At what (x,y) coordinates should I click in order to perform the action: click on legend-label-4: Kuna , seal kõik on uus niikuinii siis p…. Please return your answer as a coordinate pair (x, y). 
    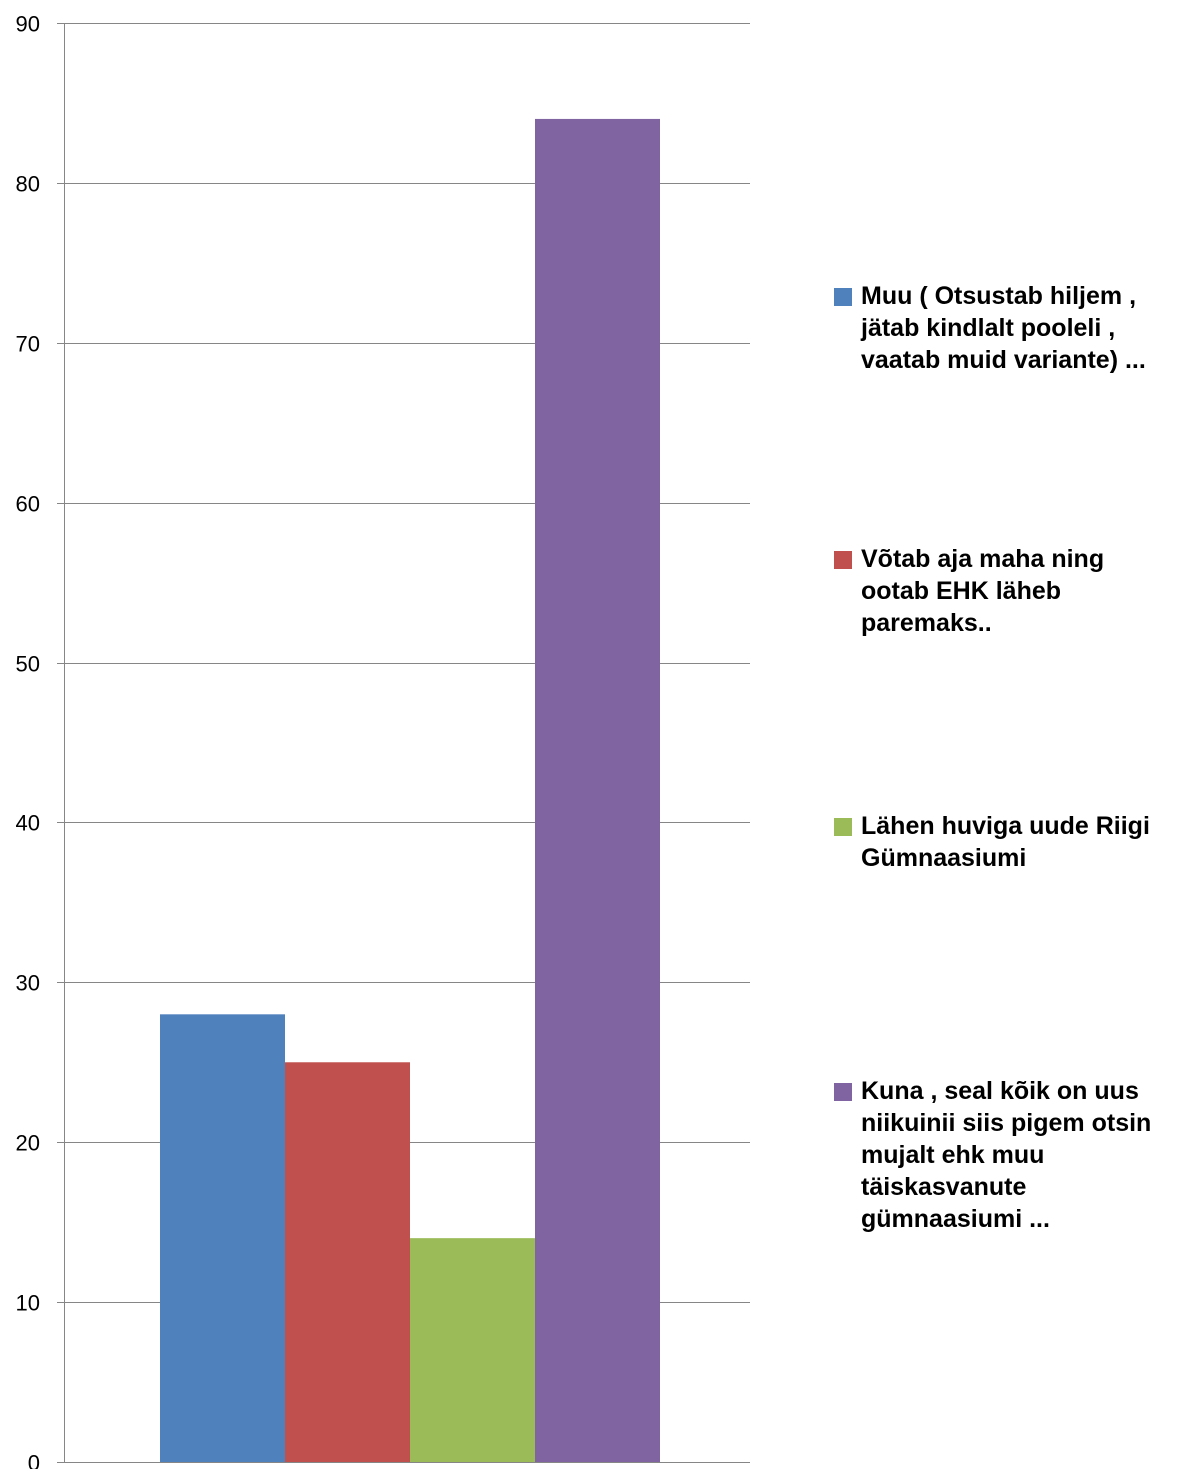
    Looking at the image, I should click on (1006, 1155).